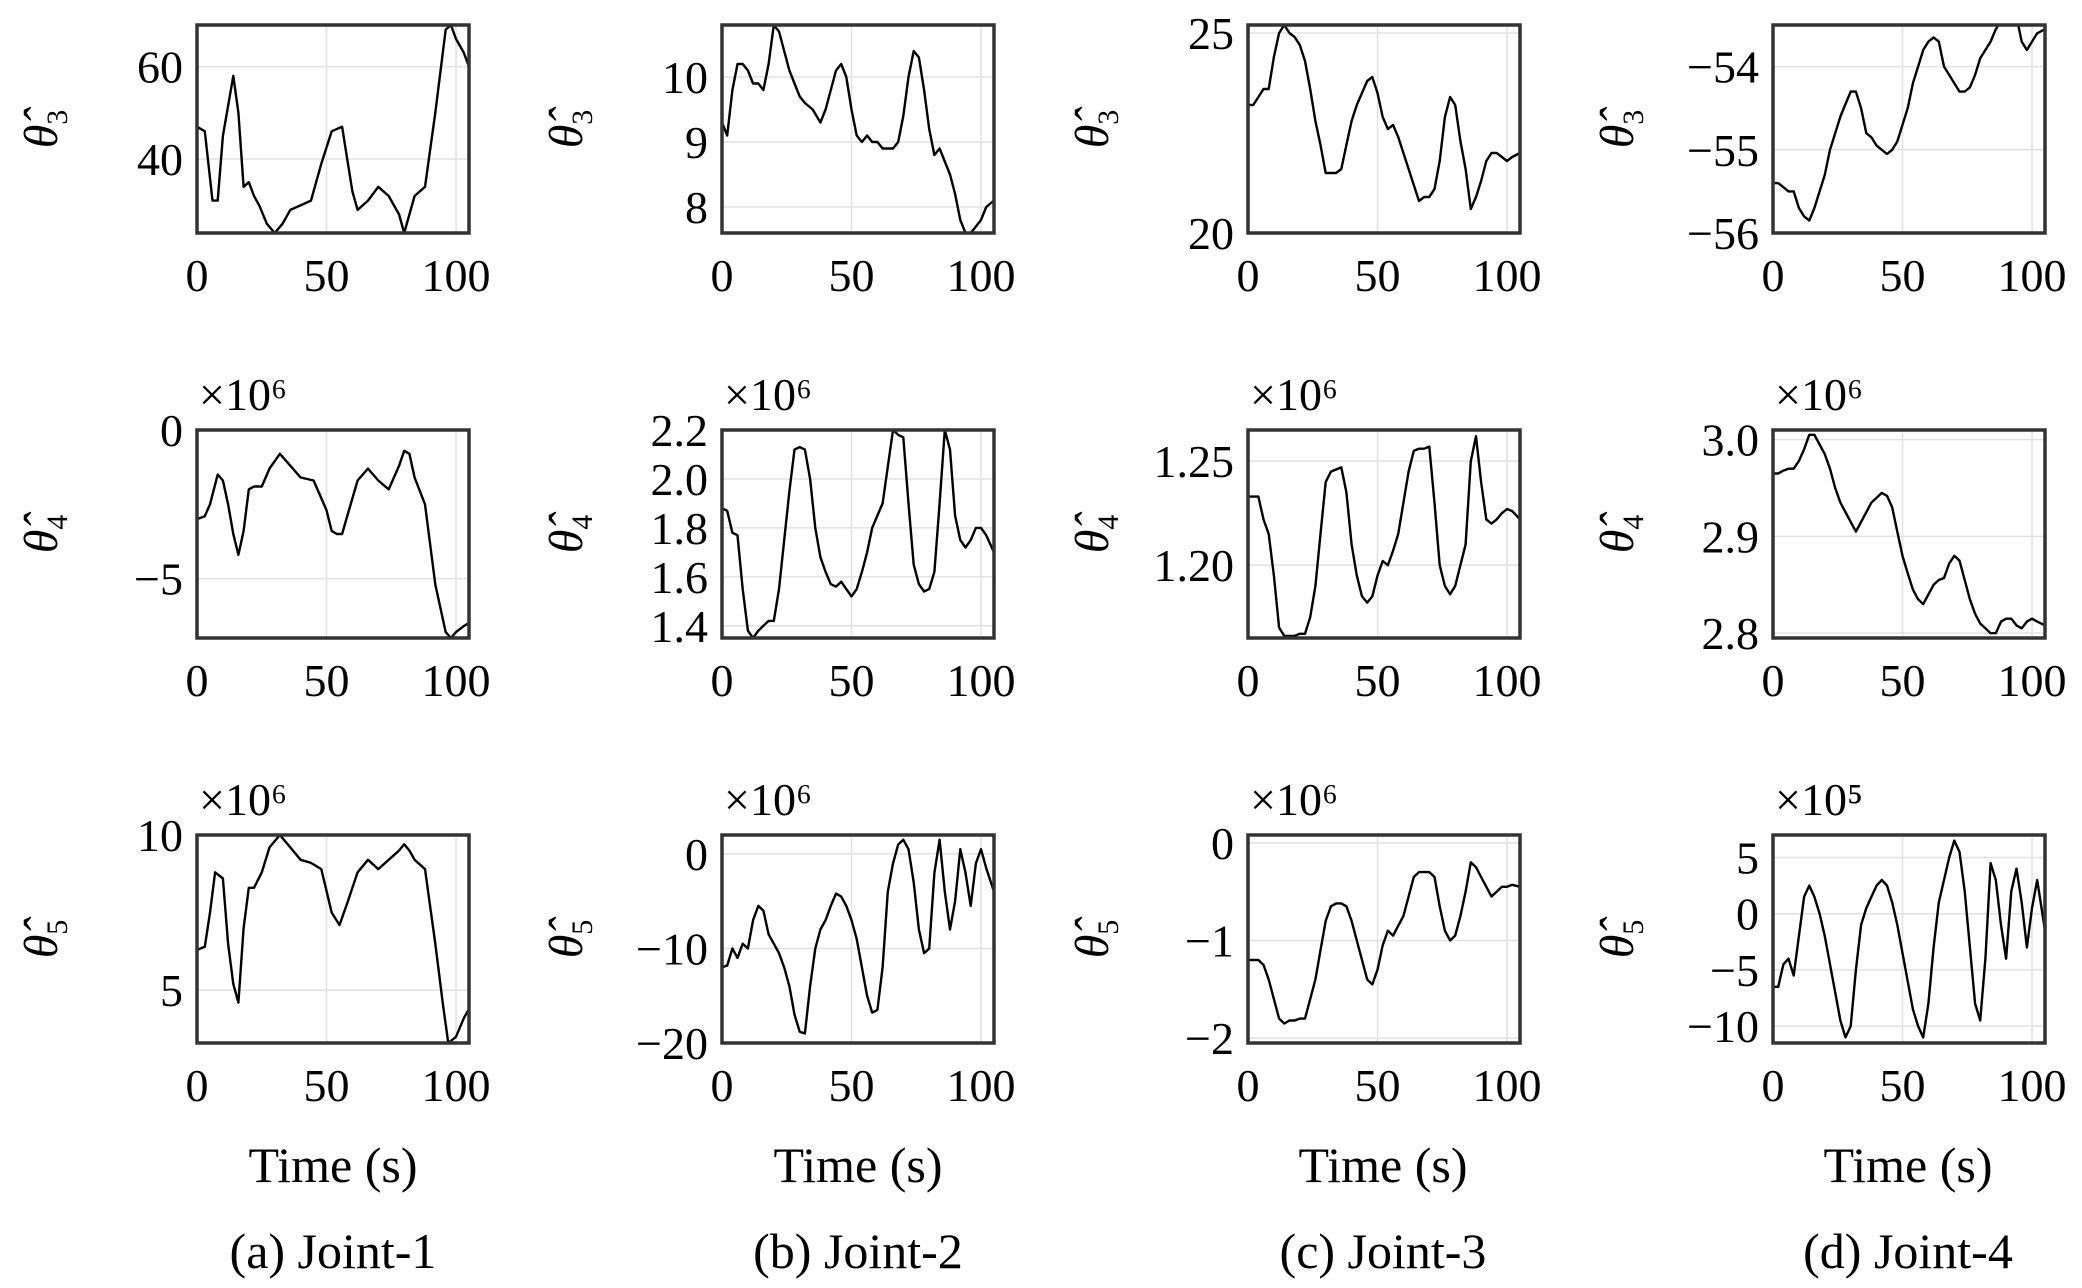 This screenshot has height=1288, width=2082. I want to click on caption-joint-2: (b) Joint-2, so click(858, 1251).